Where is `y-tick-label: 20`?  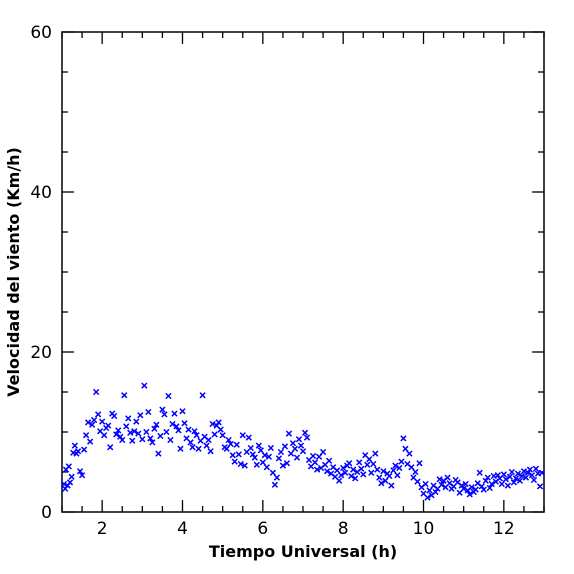 y-tick-label: 20 is located at coordinates (41, 353).